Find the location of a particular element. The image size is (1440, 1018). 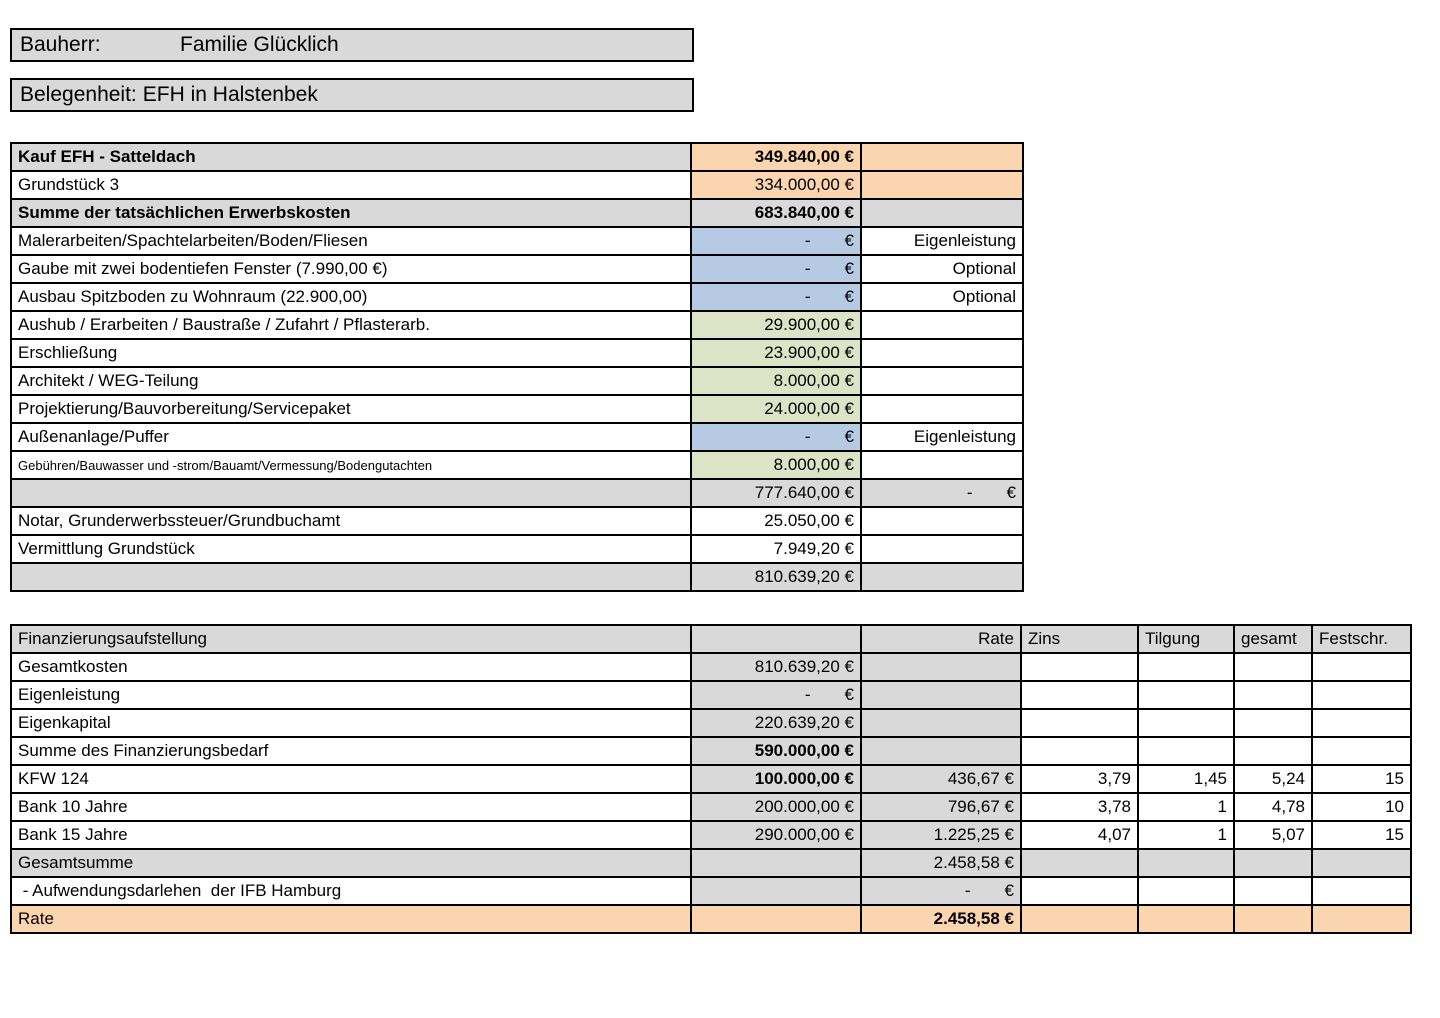

cost-label: Grundstück 3 is located at coordinates (351, 185).